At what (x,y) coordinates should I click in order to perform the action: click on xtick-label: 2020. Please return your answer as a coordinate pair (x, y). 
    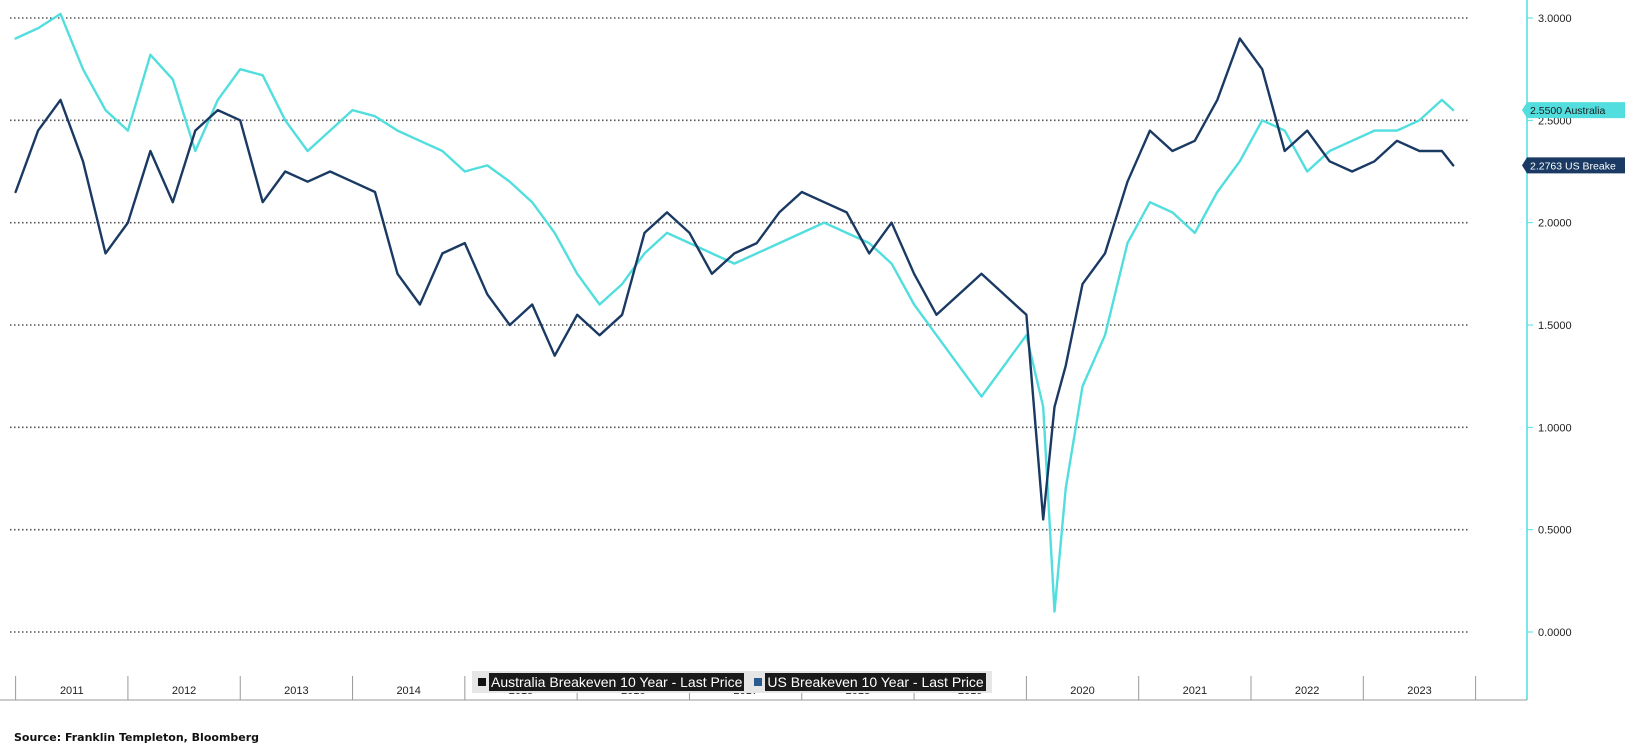
    Looking at the image, I should click on (1082, 691).